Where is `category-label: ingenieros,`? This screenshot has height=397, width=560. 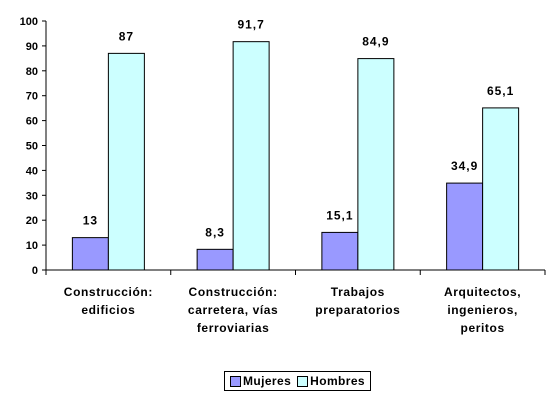
category-label: ingenieros, is located at coordinates (482, 310).